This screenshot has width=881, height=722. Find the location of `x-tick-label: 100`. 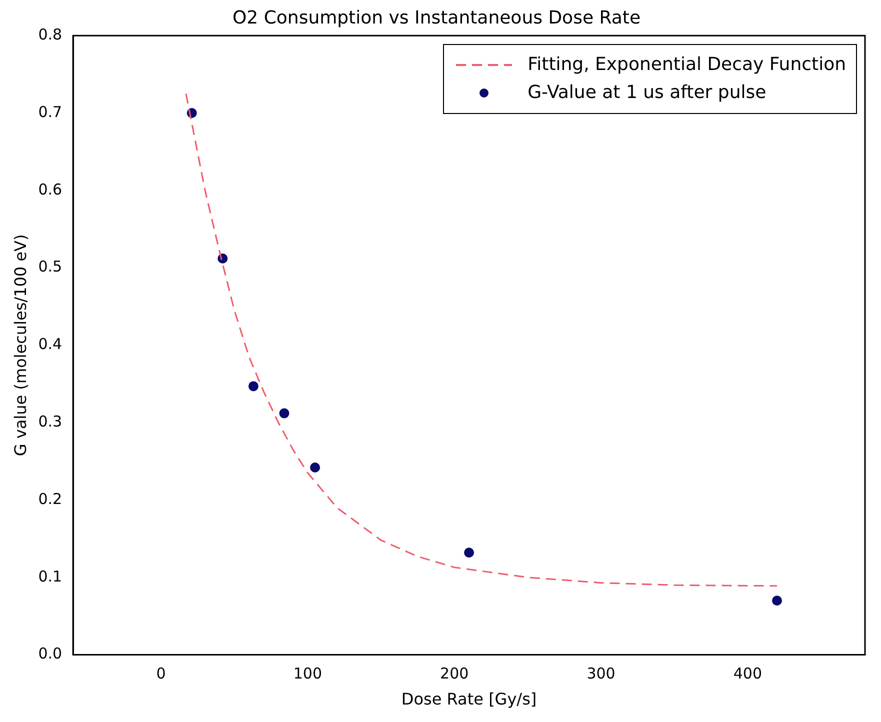

x-tick-label: 100 is located at coordinates (307, 673).